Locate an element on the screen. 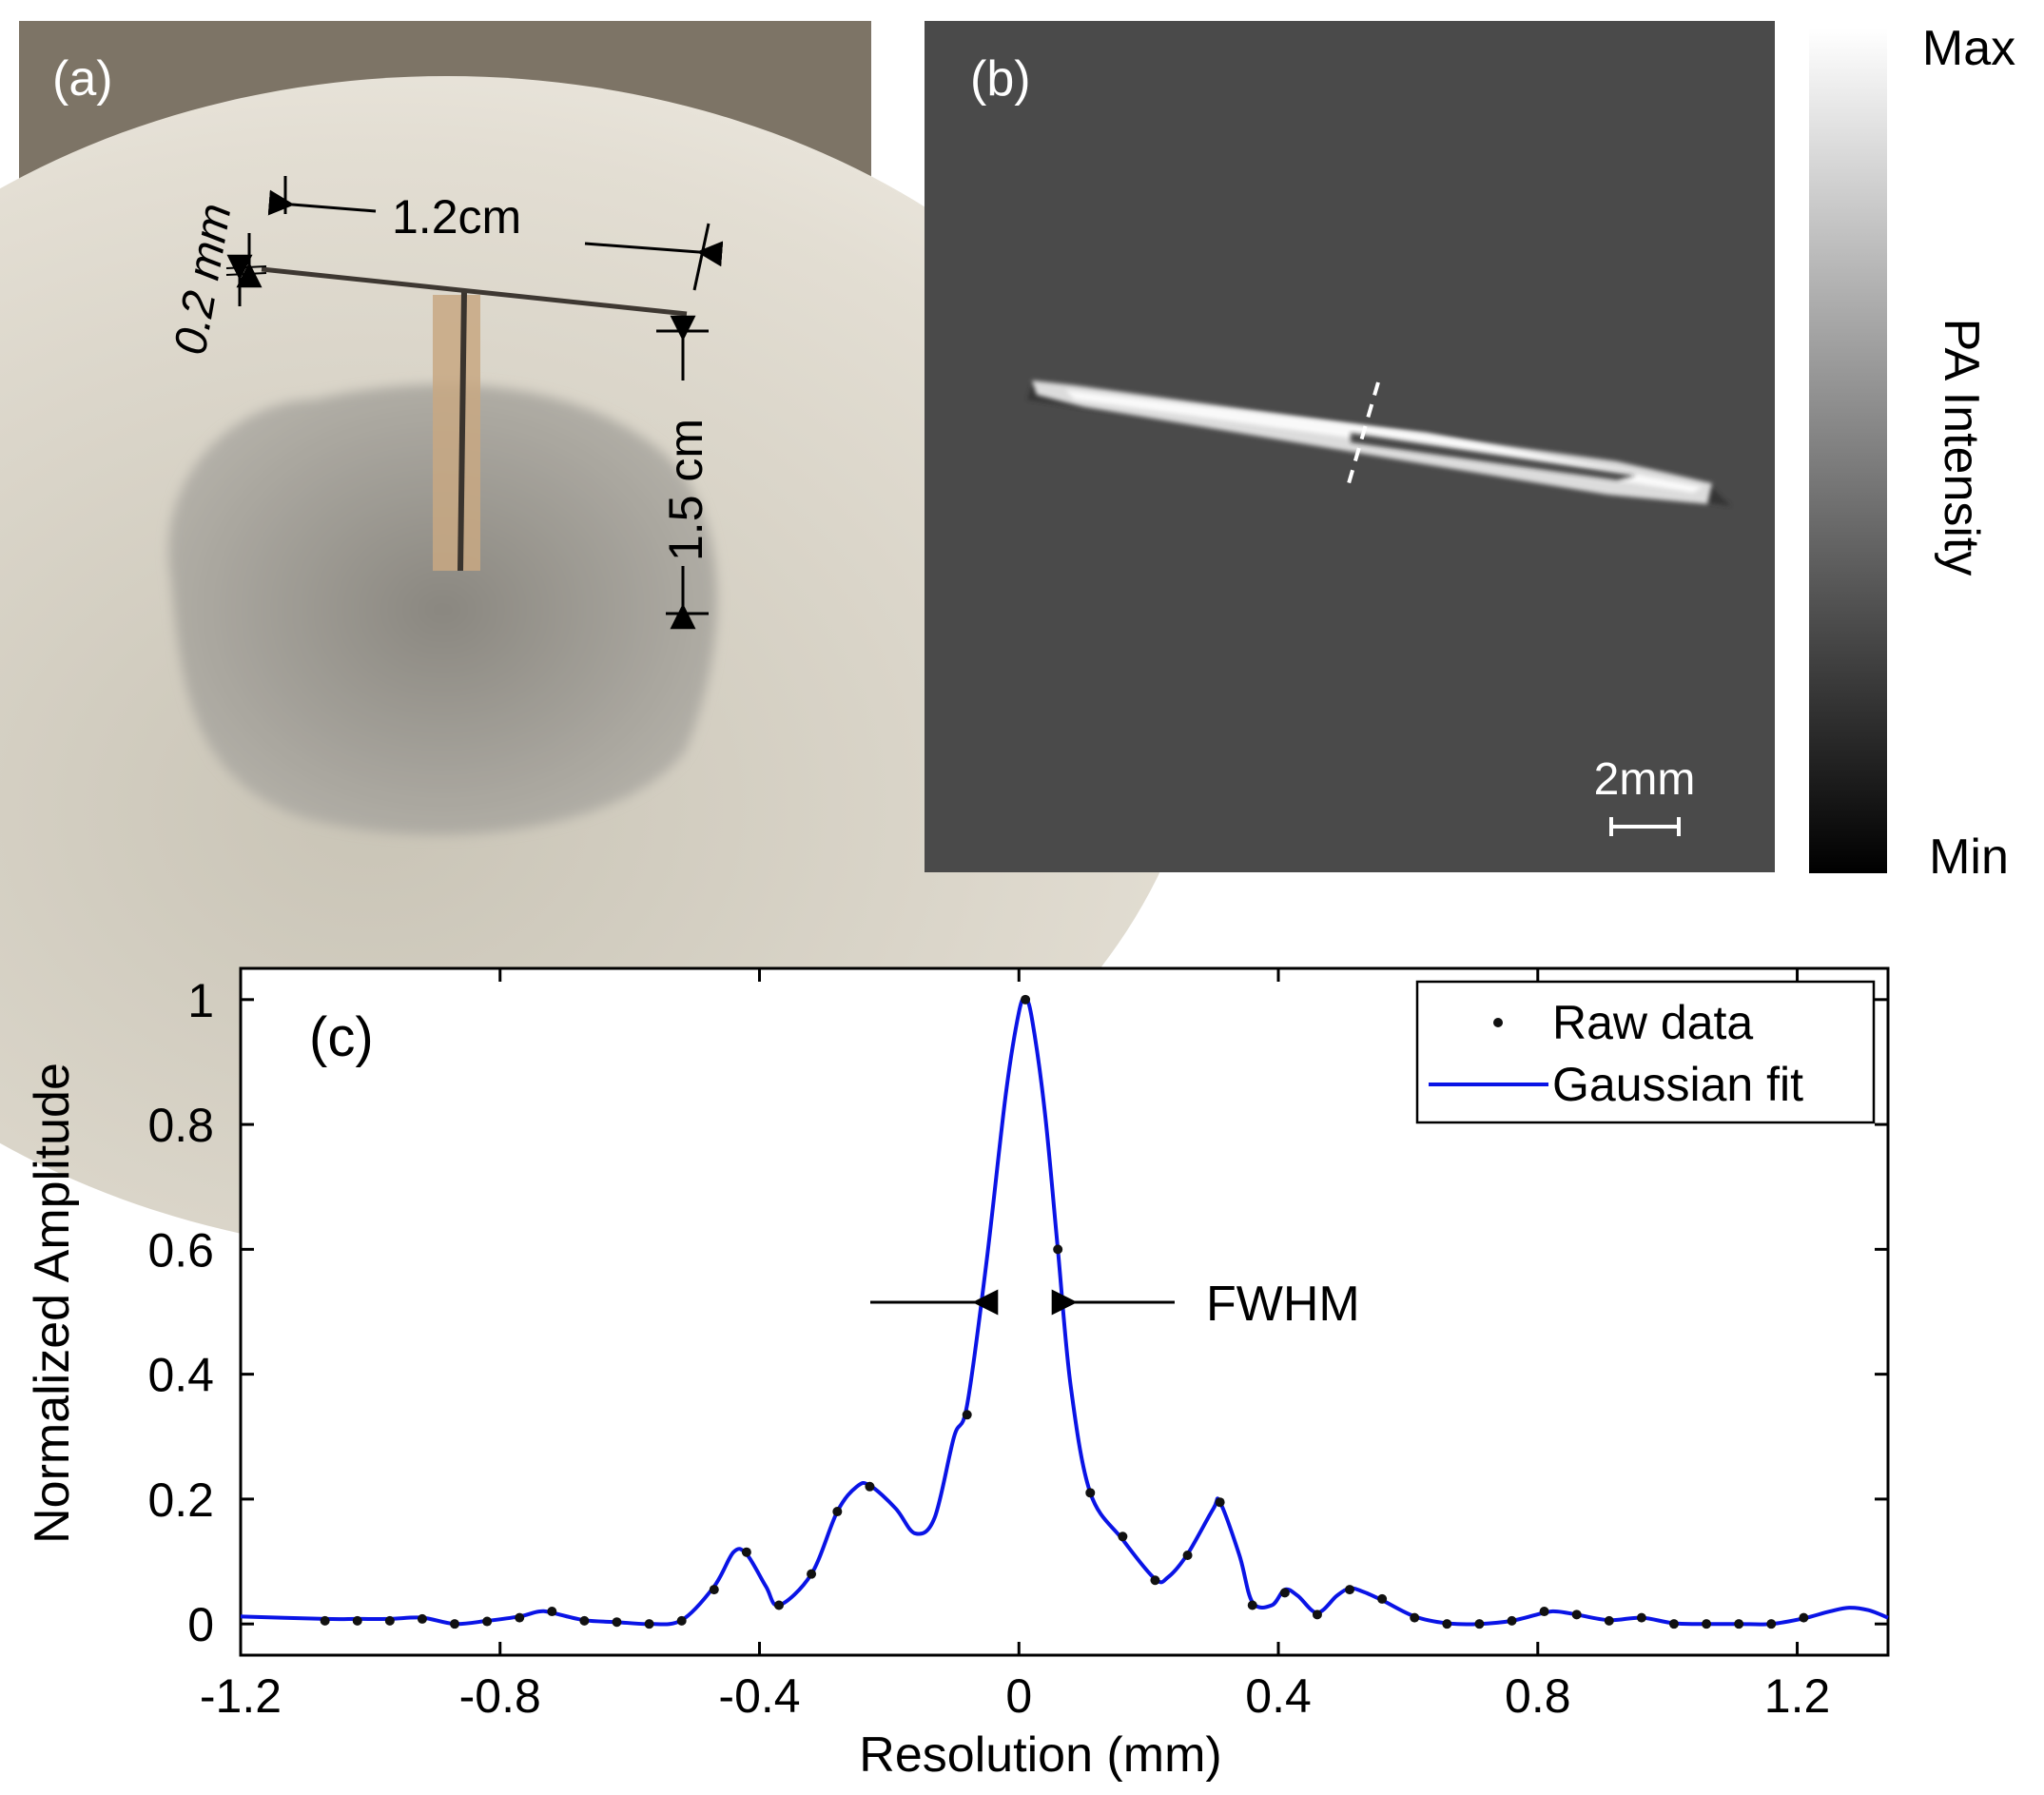  y-tick-label: 0.6 is located at coordinates (180, 1250).